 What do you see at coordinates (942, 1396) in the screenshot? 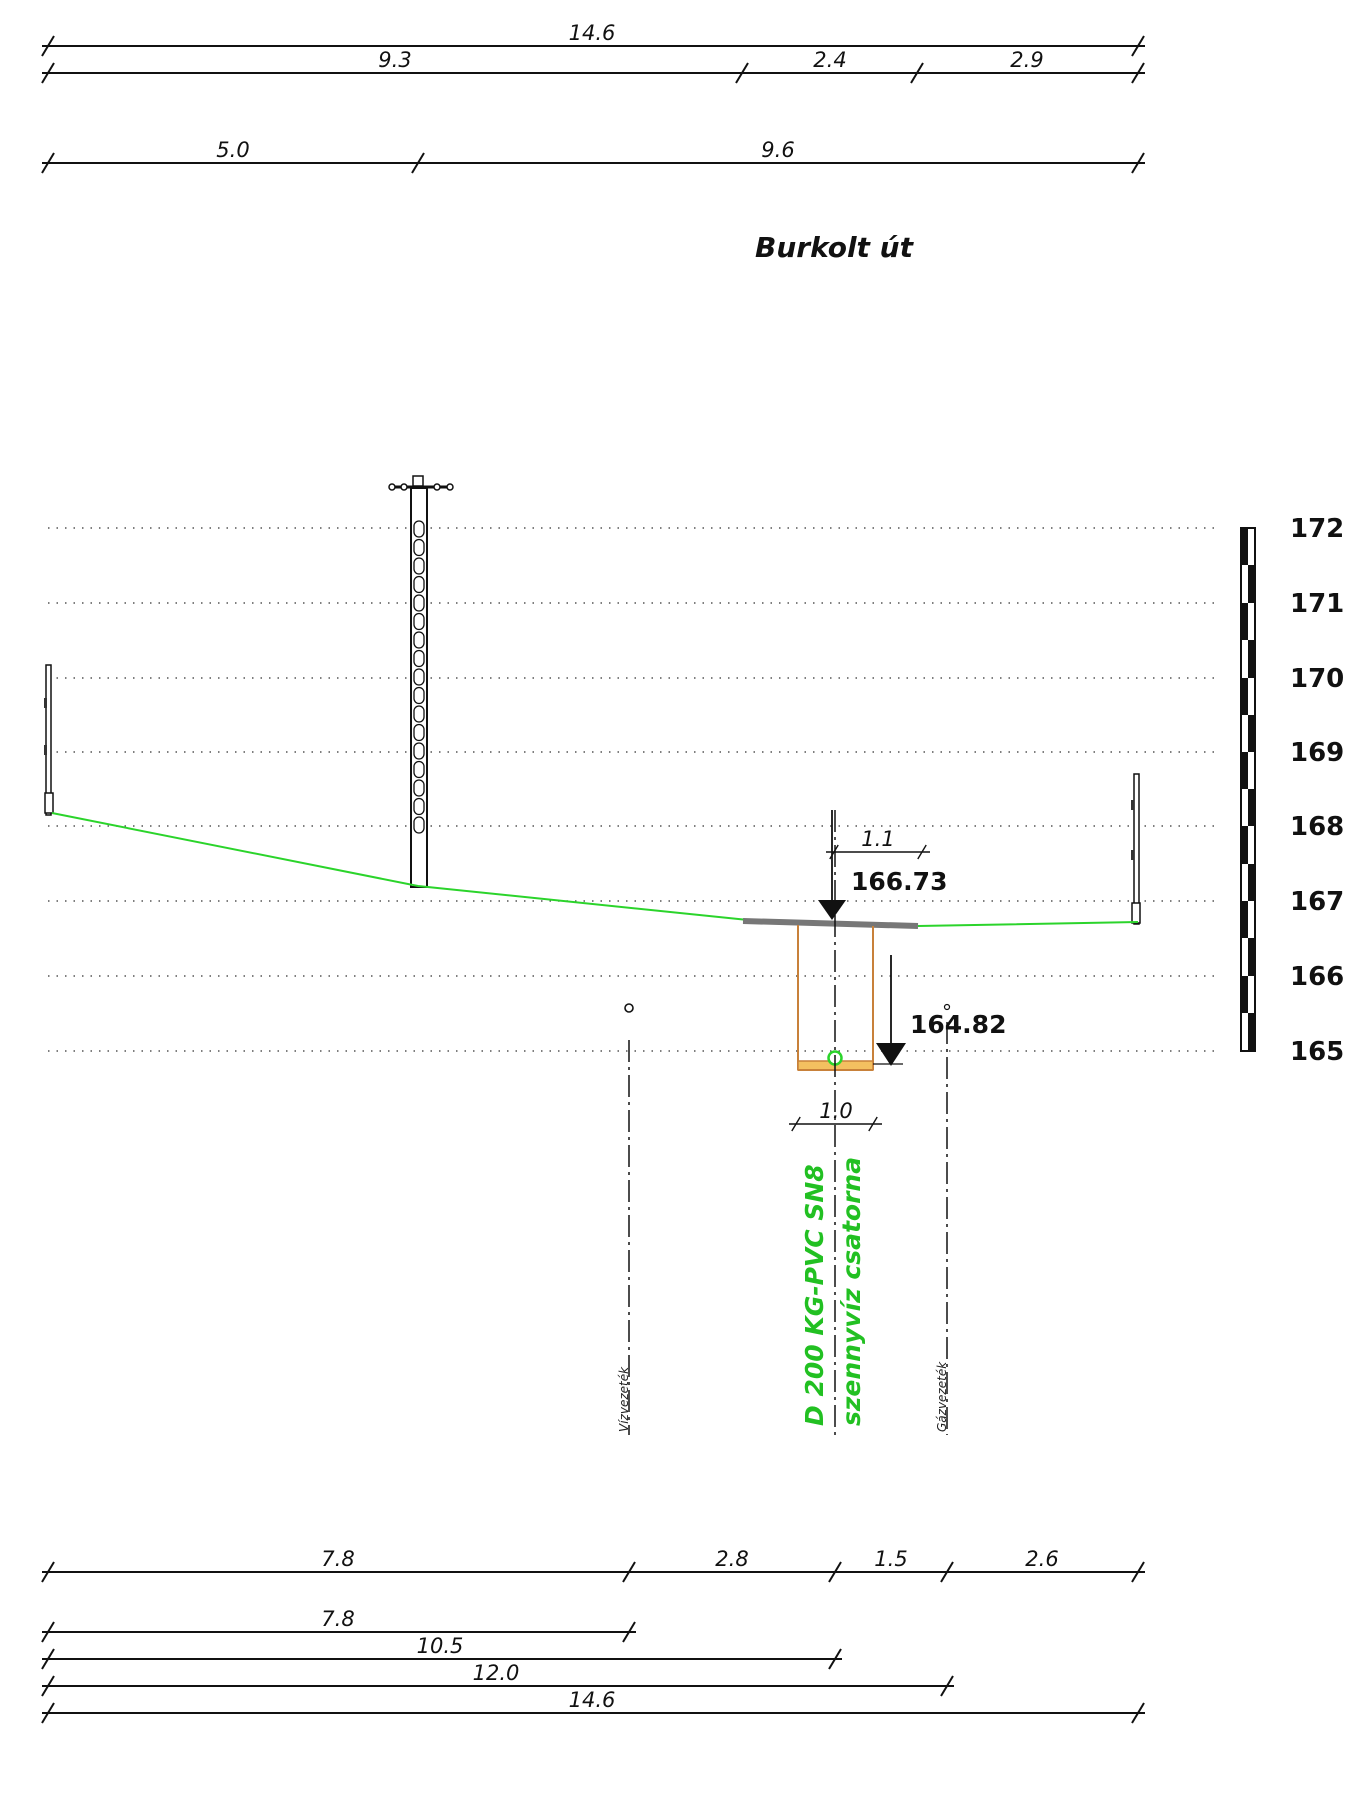
I see `gas-line-label: Gázvezeték` at bounding box center [942, 1396].